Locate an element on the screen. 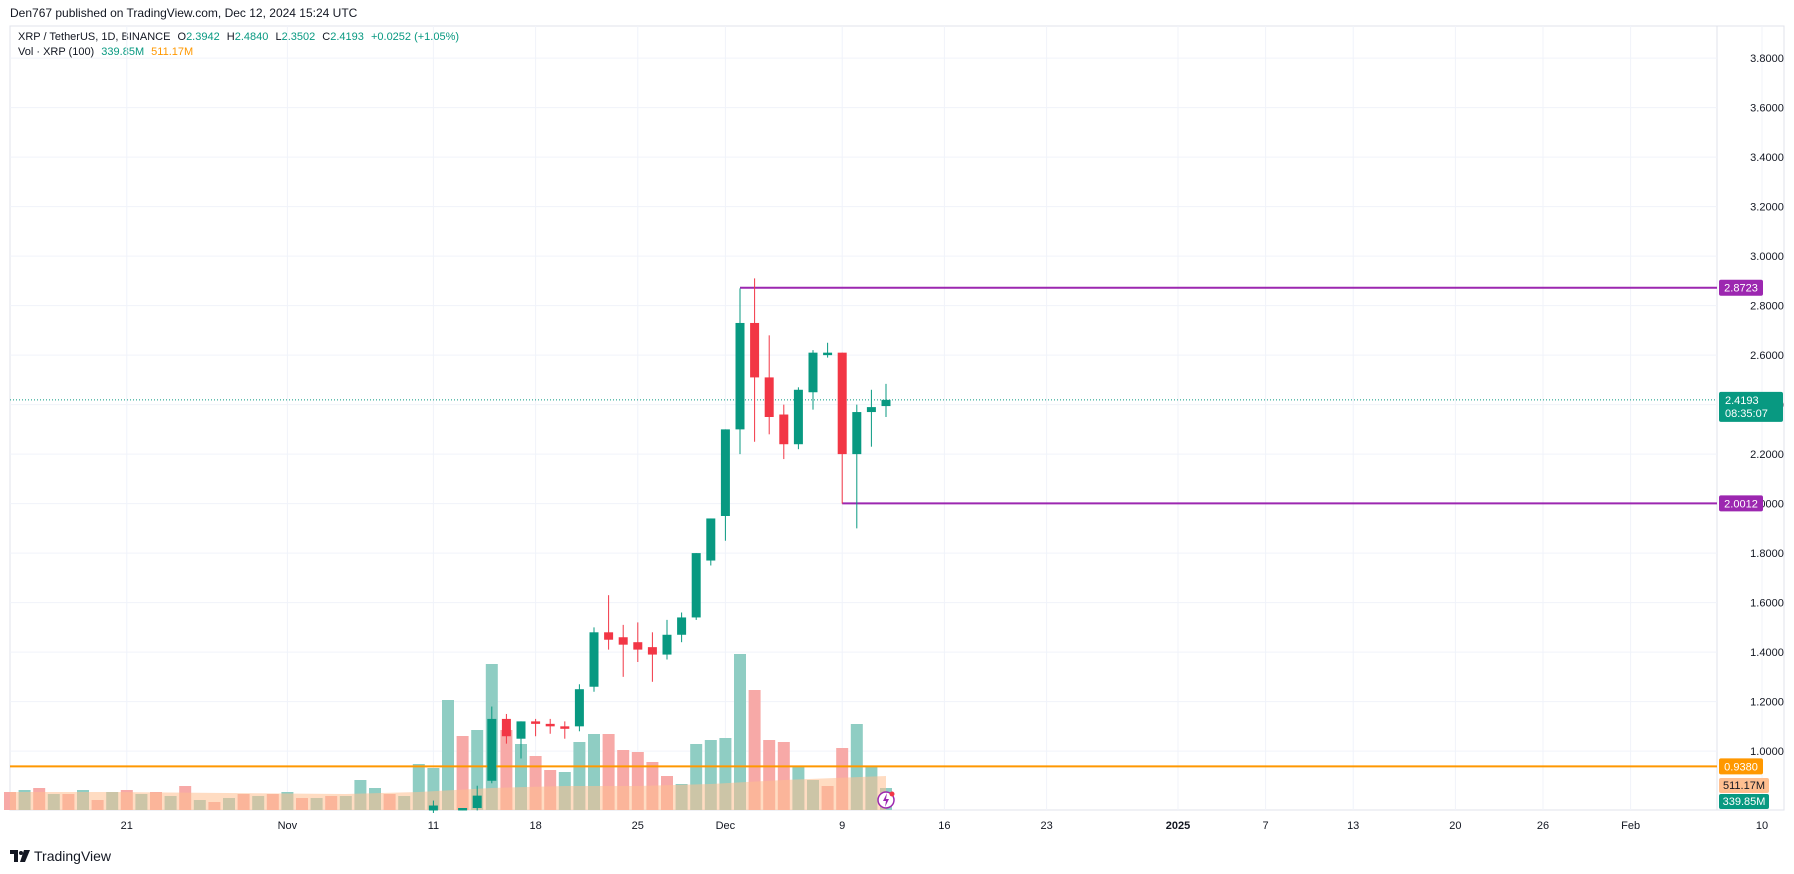 The image size is (1794, 874). volume-ma-area is located at coordinates (448, 793).